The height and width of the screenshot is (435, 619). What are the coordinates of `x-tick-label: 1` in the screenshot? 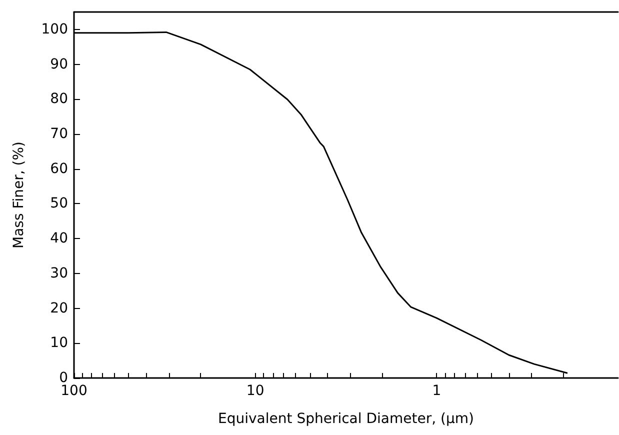 It's located at (437, 391).